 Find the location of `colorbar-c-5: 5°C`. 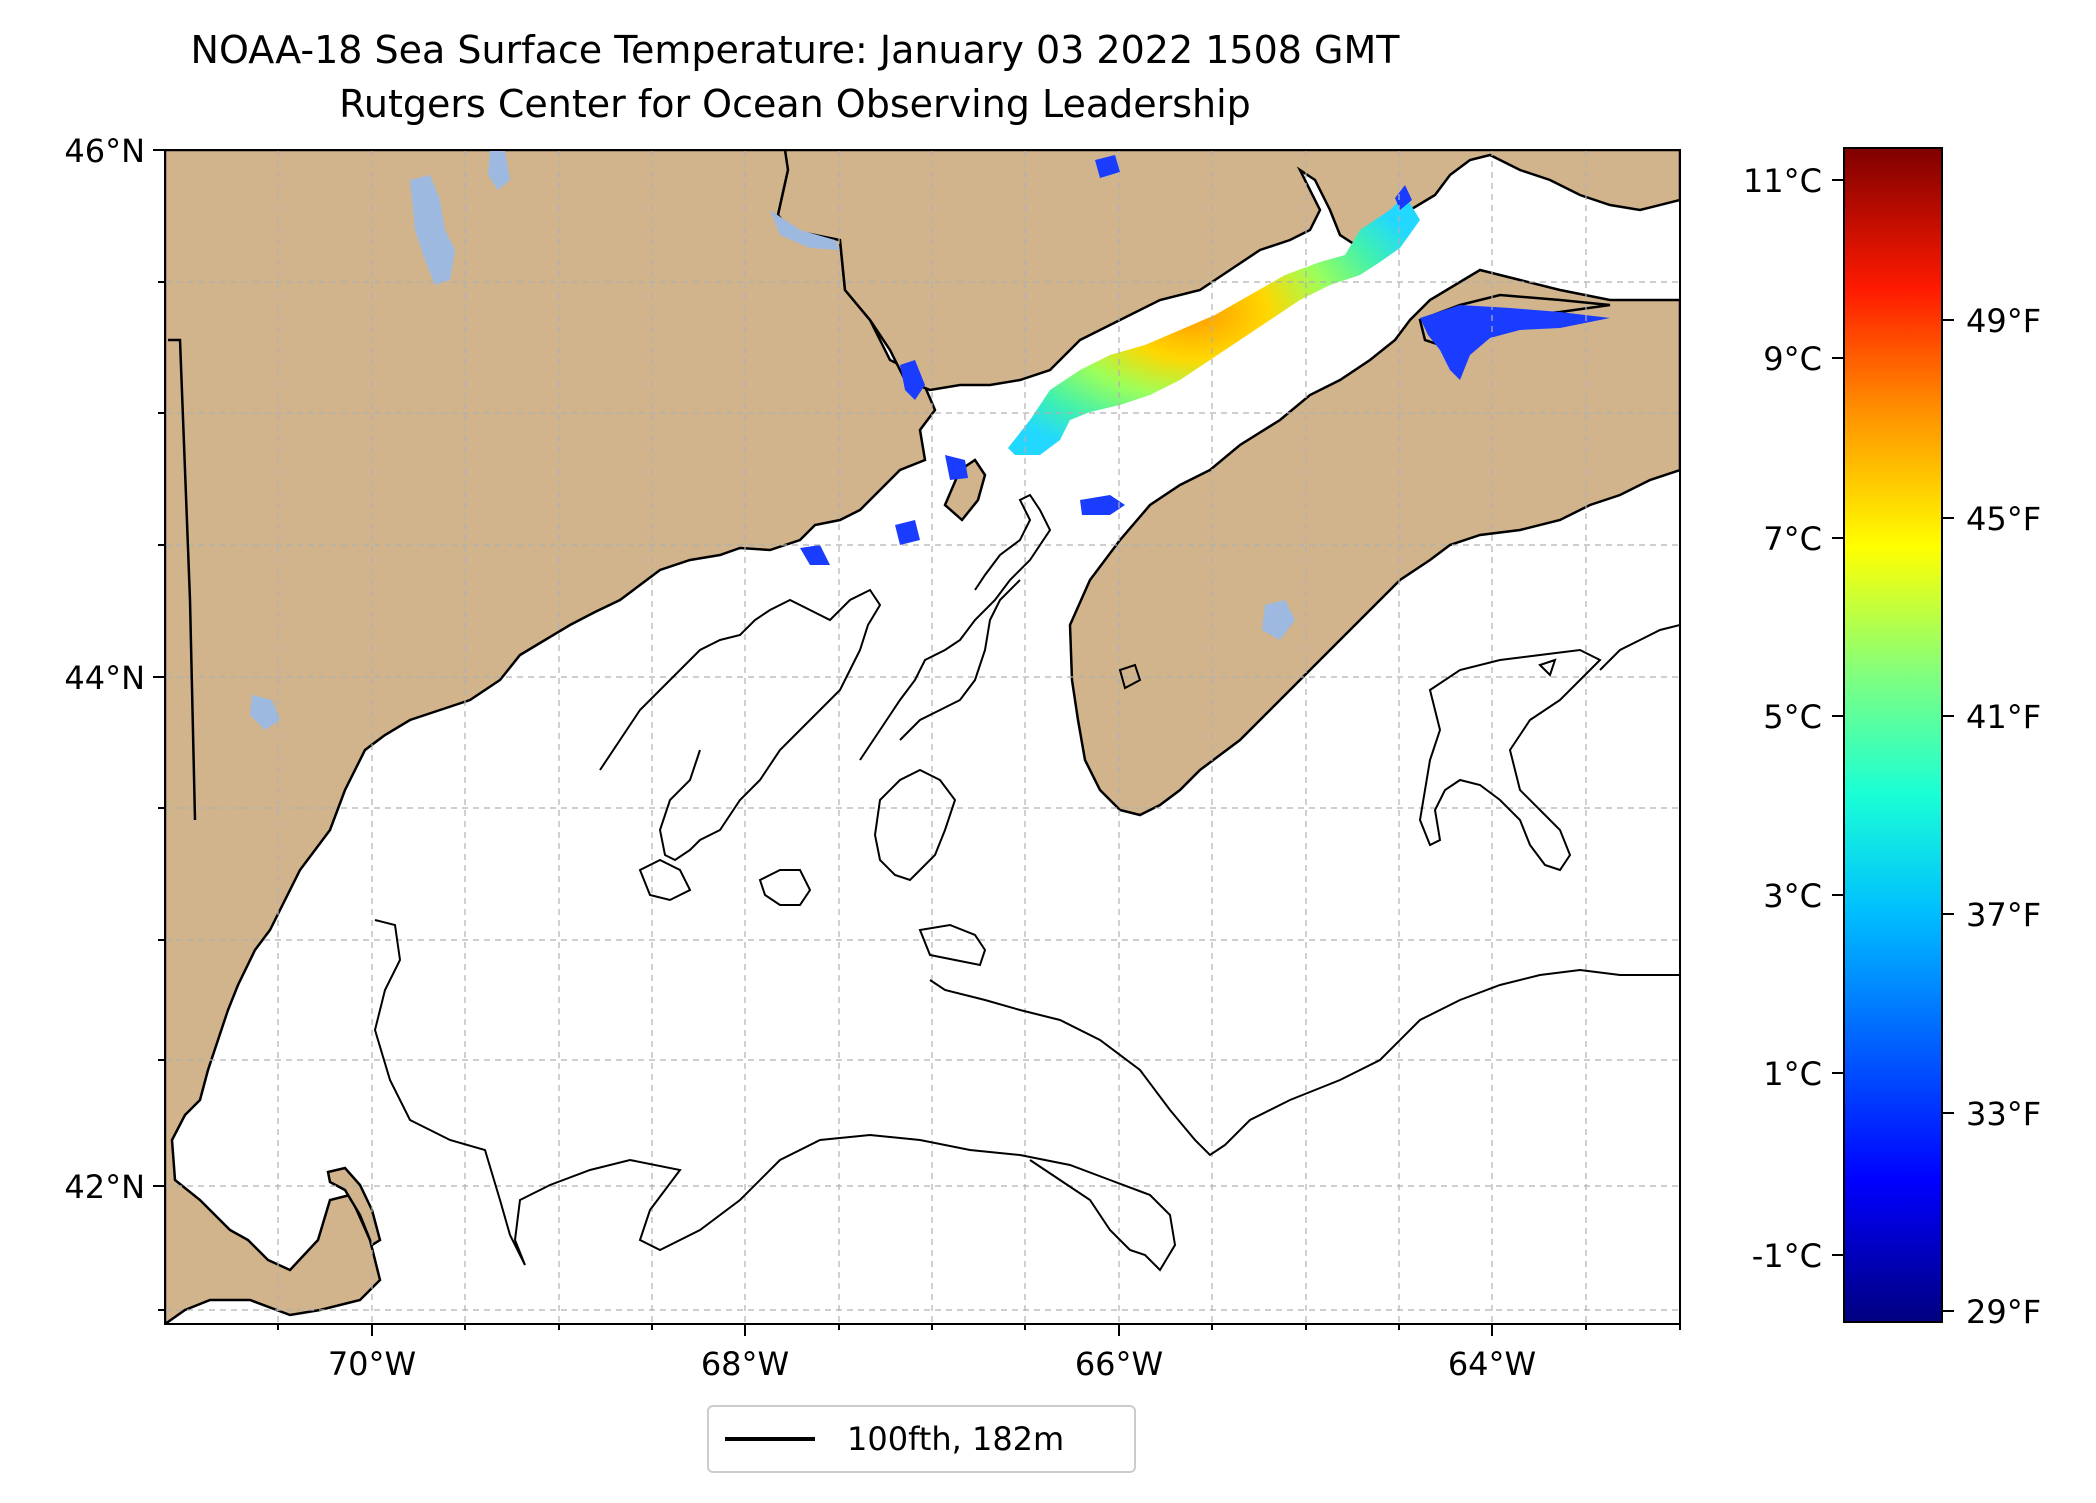

colorbar-c-5: 5°C is located at coordinates (1792, 717).